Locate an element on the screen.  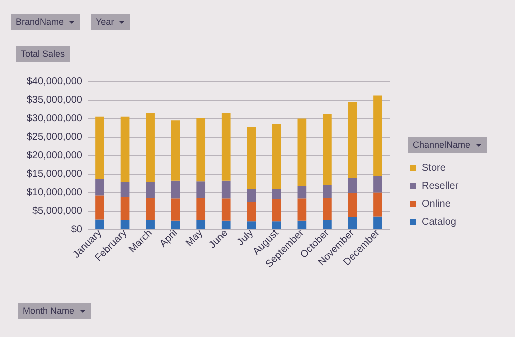
text: BrandName is located at coordinates (40, 22).